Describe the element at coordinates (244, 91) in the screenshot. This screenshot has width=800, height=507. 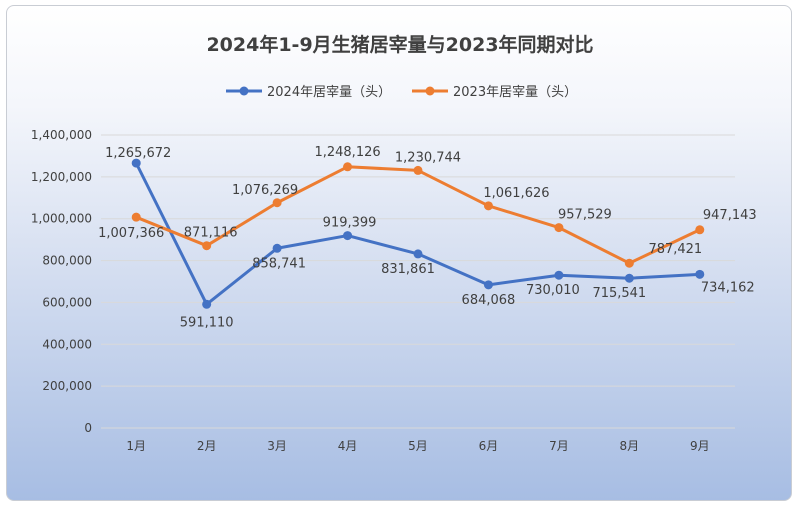
I see `legend-marker-2024` at that location.